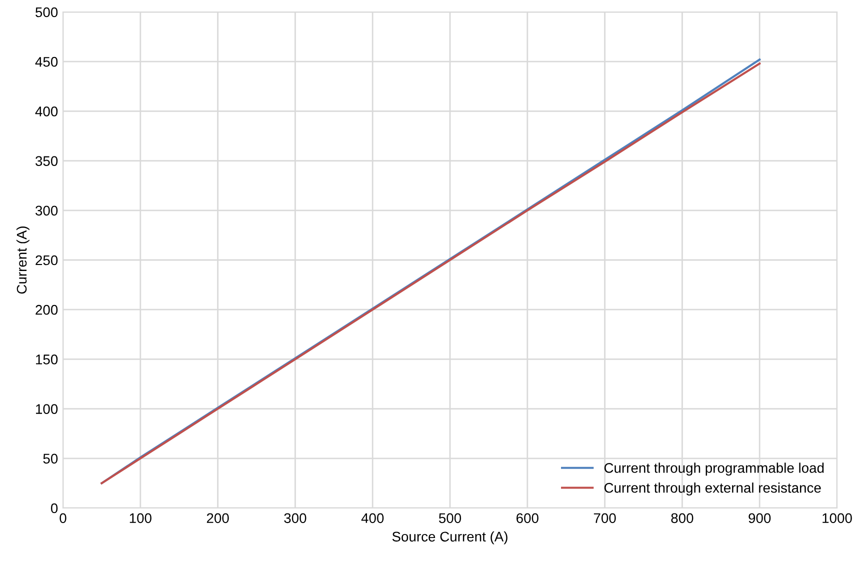  What do you see at coordinates (47, 359) in the screenshot?
I see `y-tick-label: 150` at bounding box center [47, 359].